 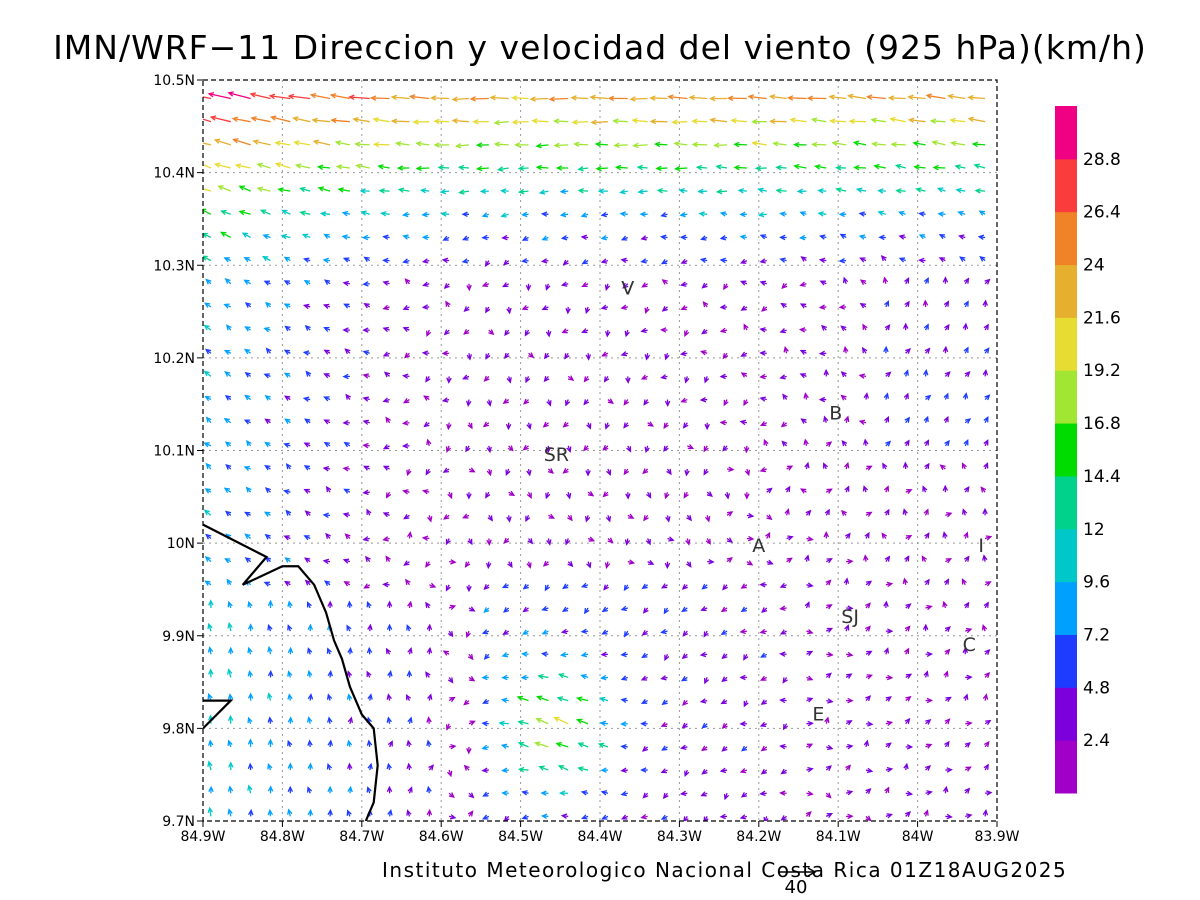 I want to click on place-label: I, so click(x=981, y=546).